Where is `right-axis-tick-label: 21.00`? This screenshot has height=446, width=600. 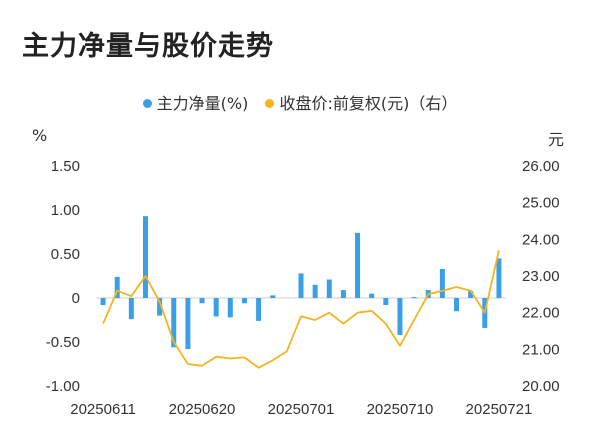
right-axis-tick-label: 21.00 is located at coordinates (541, 349).